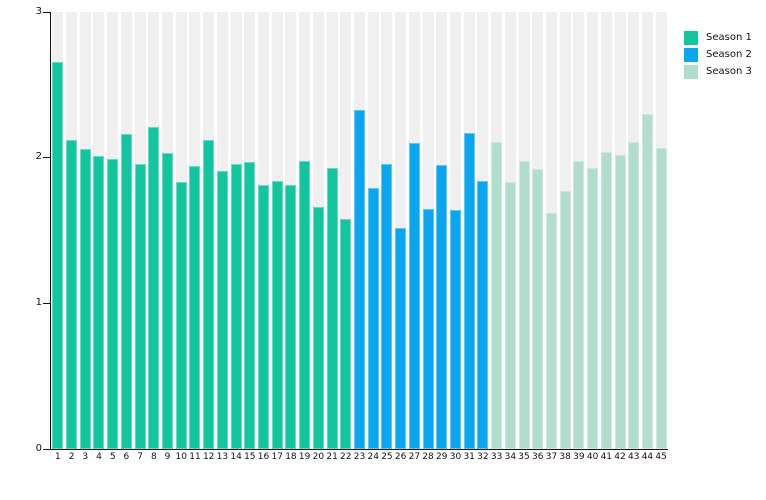 The height and width of the screenshot is (500, 766). What do you see at coordinates (387, 457) in the screenshot?
I see `x-label-25: 25` at bounding box center [387, 457].